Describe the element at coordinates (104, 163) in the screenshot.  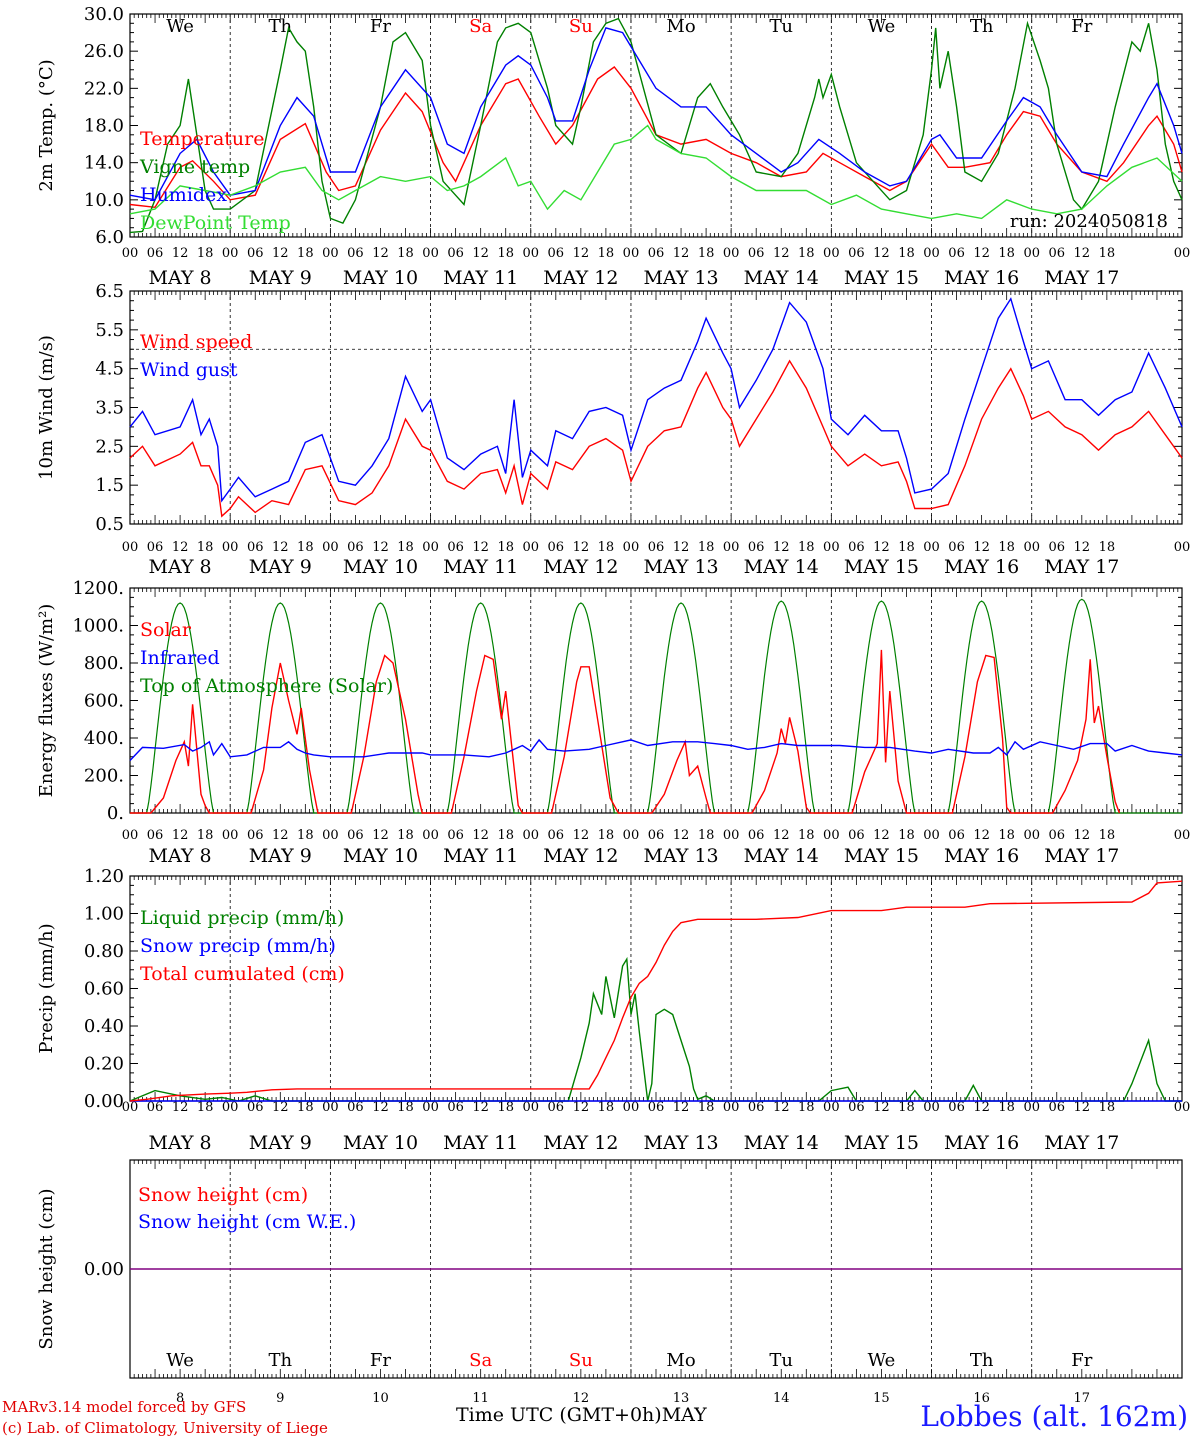
I see `y-tick-label: 14.0` at that location.